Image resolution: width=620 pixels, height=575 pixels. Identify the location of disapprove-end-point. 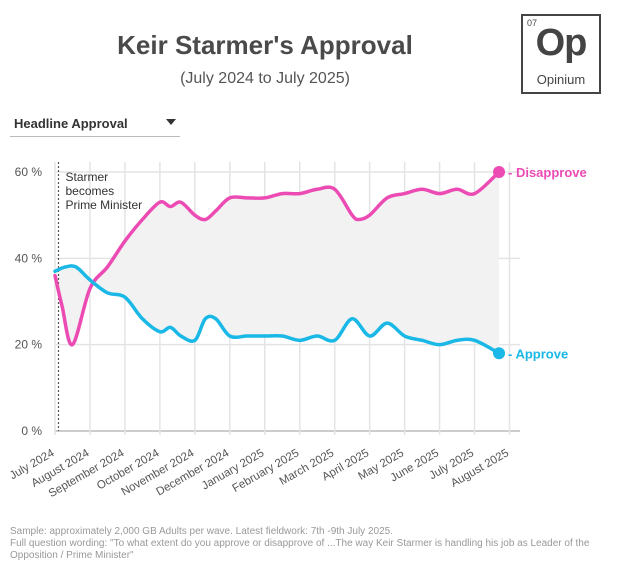
(499, 172).